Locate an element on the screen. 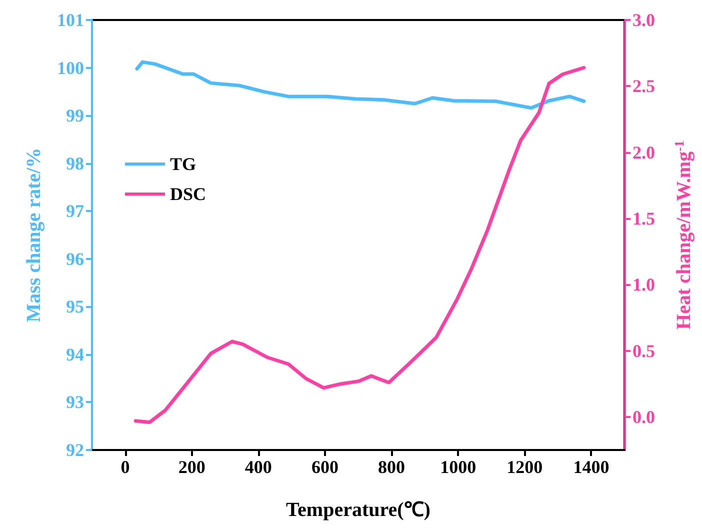 This screenshot has width=702, height=531. x-tick-label: 600 is located at coordinates (324, 467).